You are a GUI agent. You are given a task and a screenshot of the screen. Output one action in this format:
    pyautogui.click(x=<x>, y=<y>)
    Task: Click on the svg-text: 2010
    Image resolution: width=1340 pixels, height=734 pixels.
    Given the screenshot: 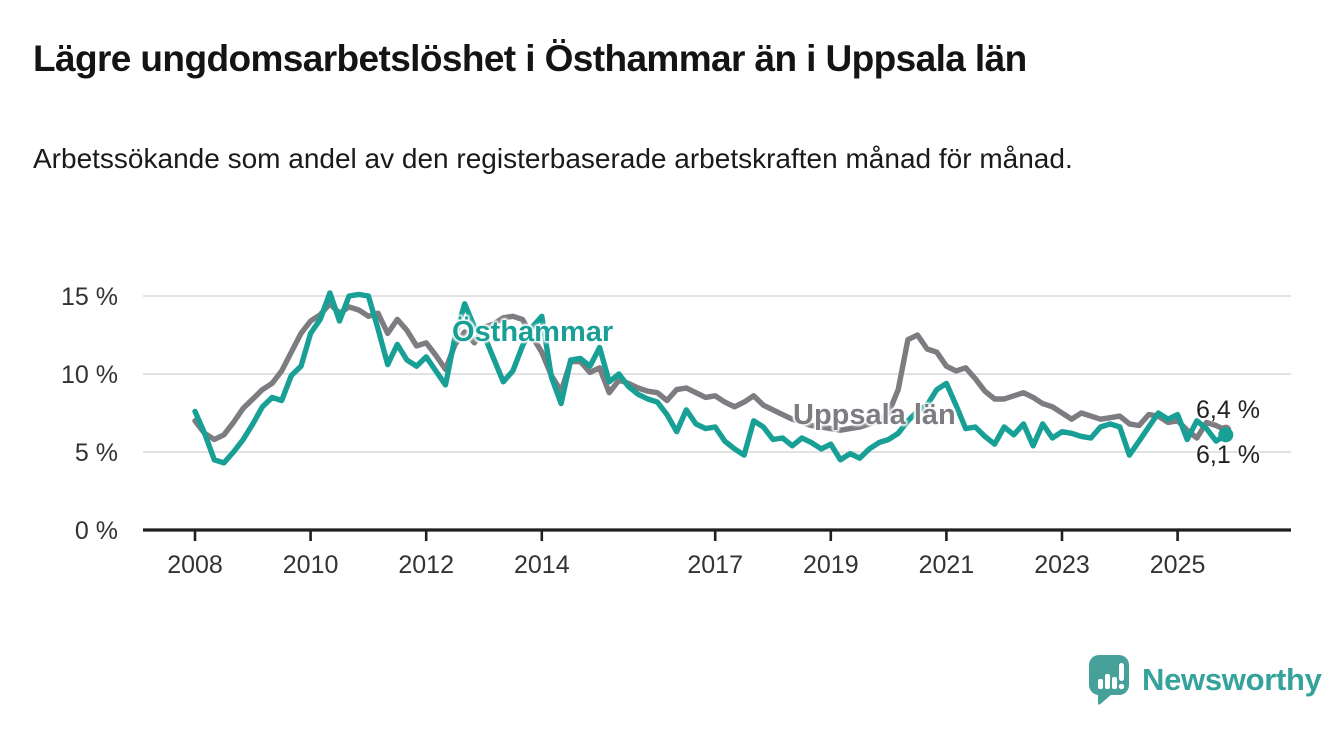 What is the action you would take?
    pyautogui.click(x=311, y=565)
    